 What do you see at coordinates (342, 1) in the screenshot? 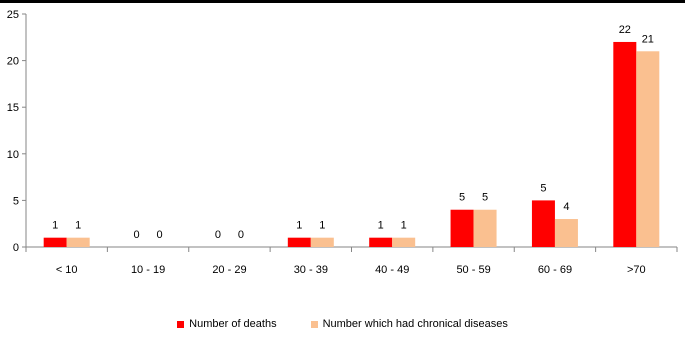
I see `top-border` at bounding box center [342, 1].